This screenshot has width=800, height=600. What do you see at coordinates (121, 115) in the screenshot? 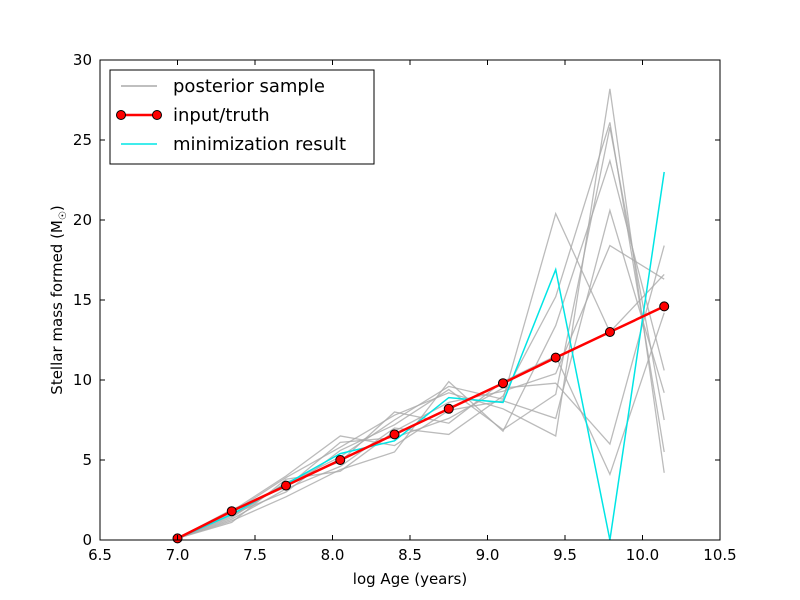
I see `legend-marker-truth-left` at bounding box center [121, 115].